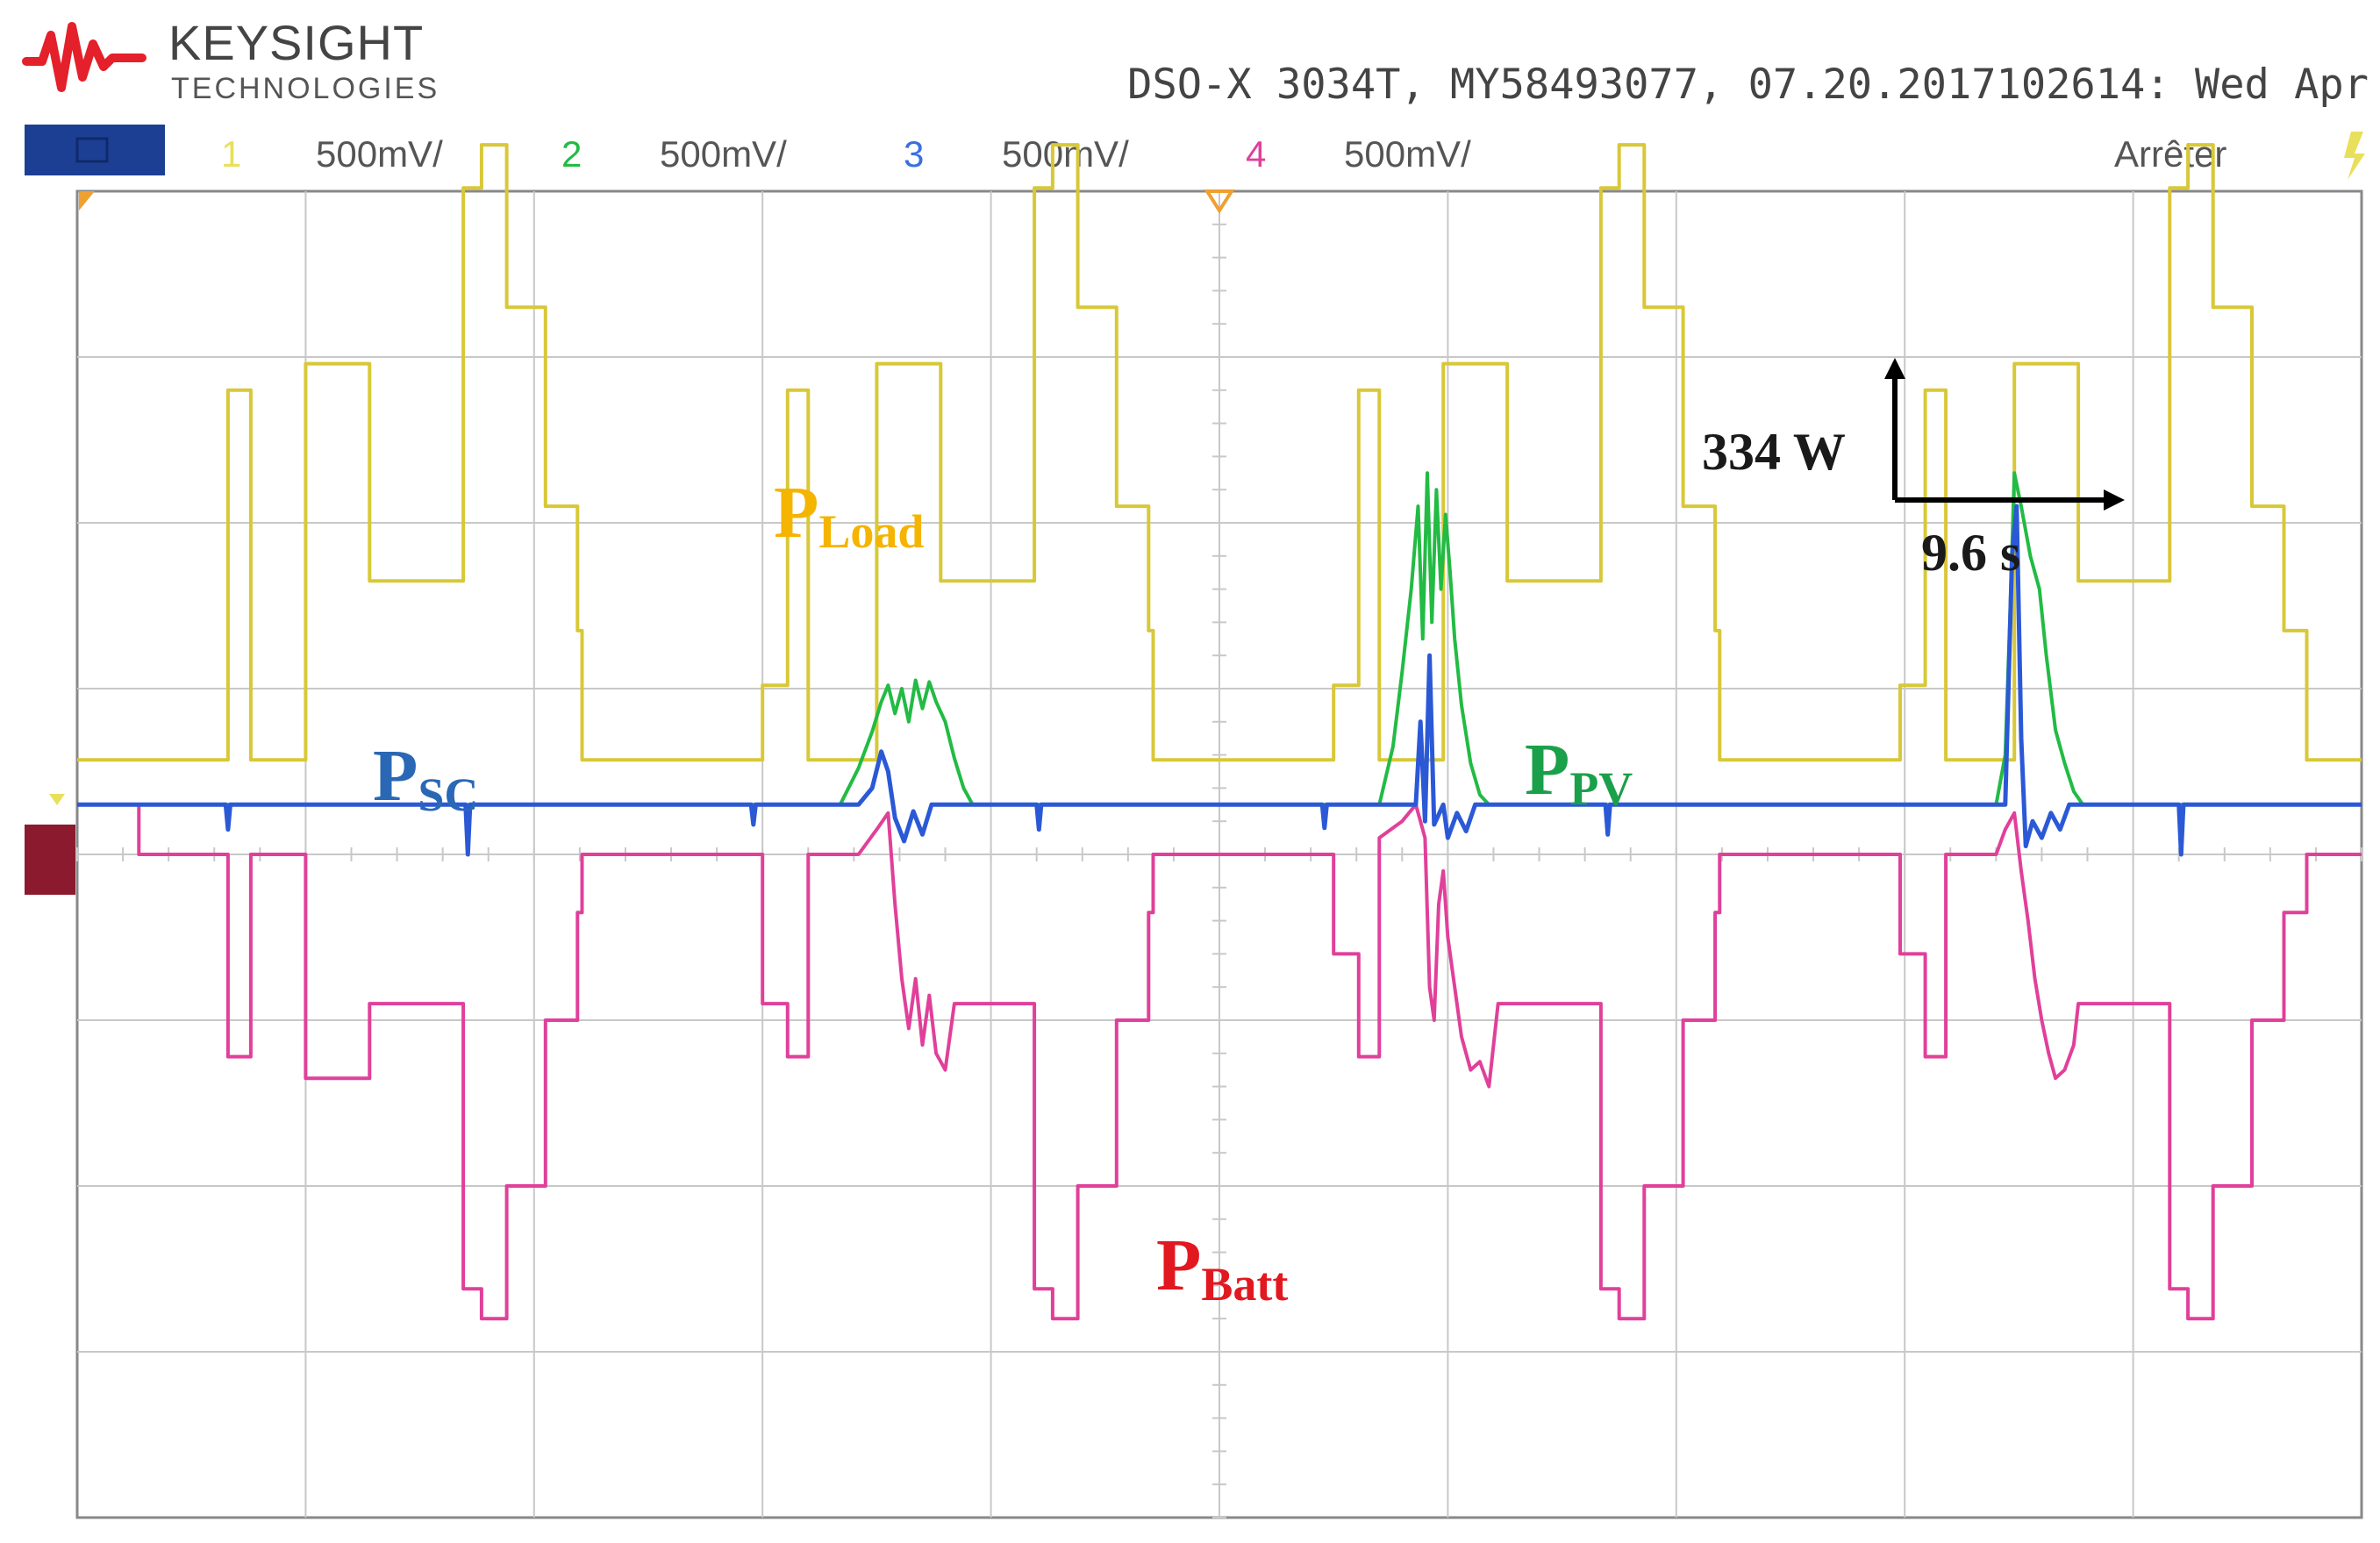 The image size is (2380, 1543). Describe the element at coordinates (231, 154) in the screenshot. I see `channel-1-number: 1` at that location.